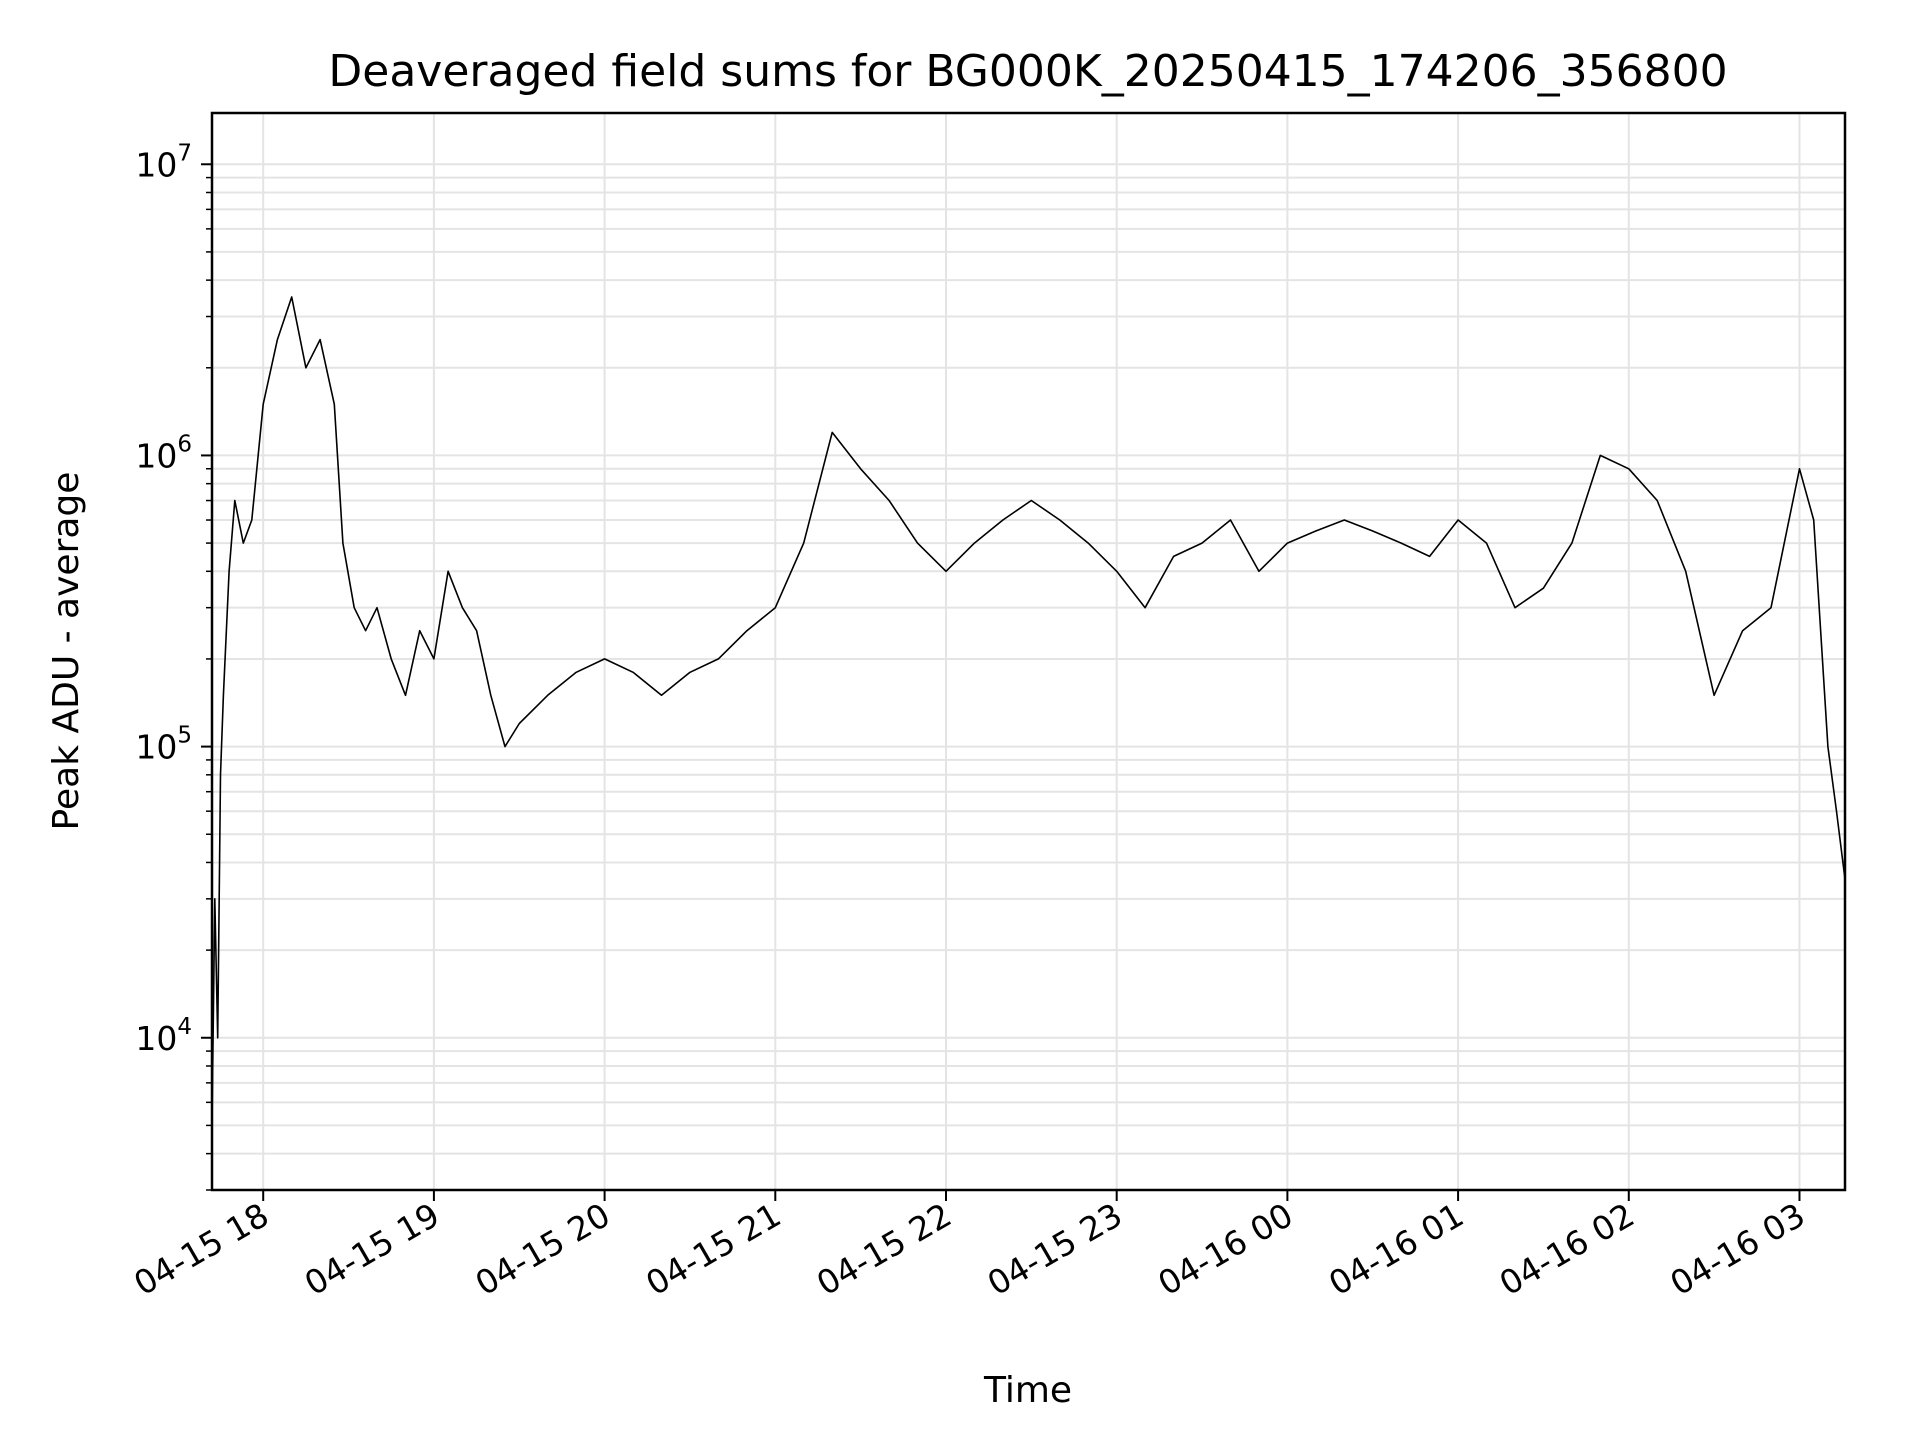 The image size is (1920, 1440). Describe the element at coordinates (173, 665) in the screenshot. I see `y-axis-ticks: 10⁴ 10⁵ 10⁶ 10⁷` at that location.